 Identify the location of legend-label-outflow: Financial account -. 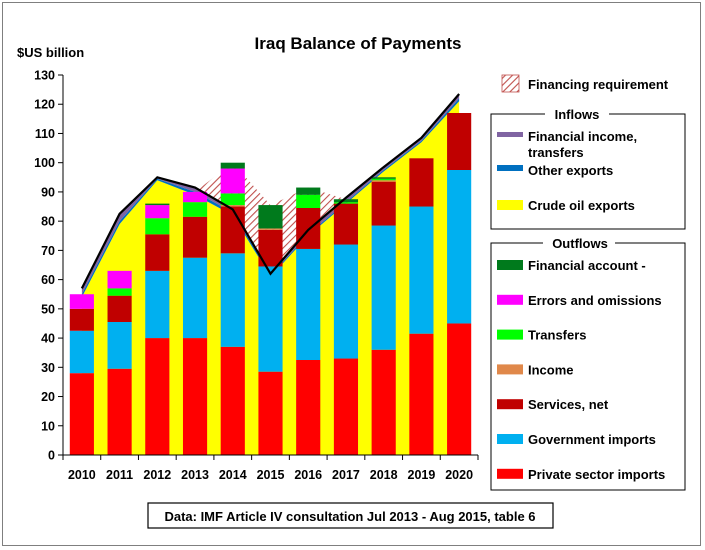
(587, 265).